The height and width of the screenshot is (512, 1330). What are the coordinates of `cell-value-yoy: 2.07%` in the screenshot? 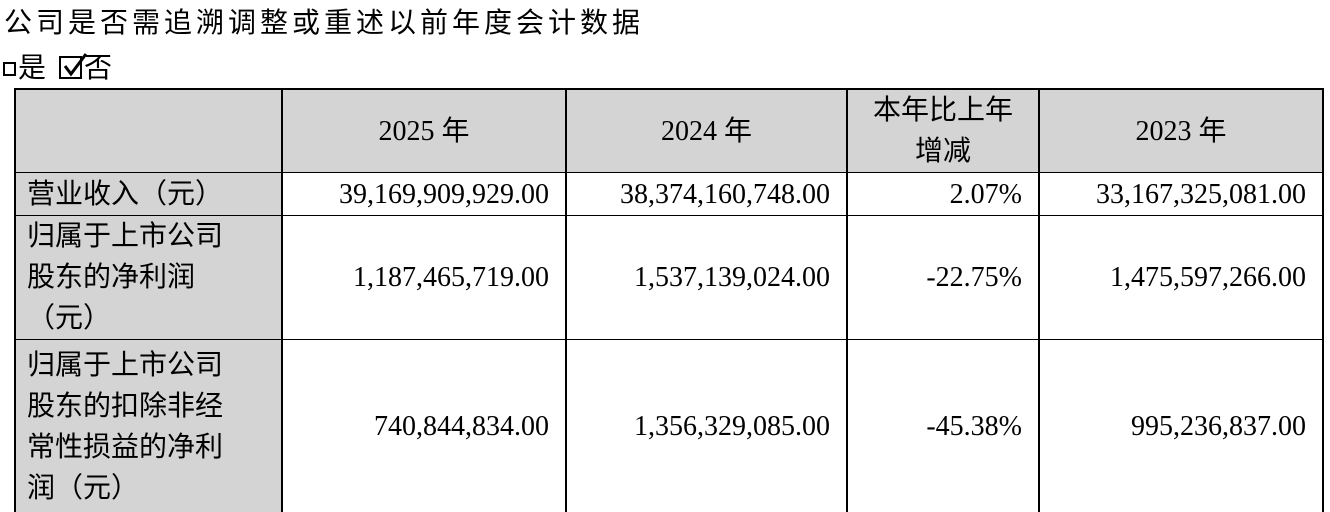 It's located at (943, 194).